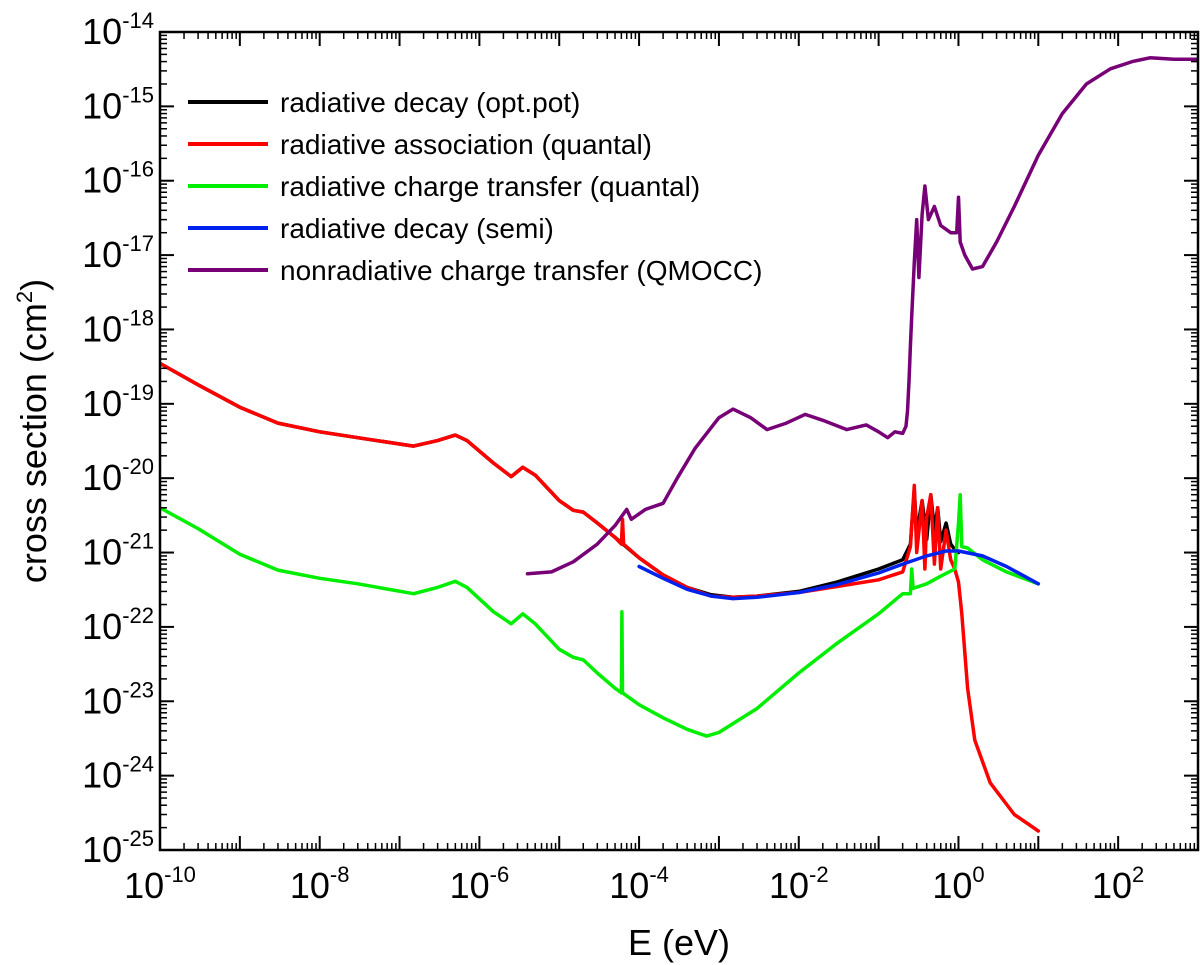 The width and height of the screenshot is (1200, 965). What do you see at coordinates (430, 102) in the screenshot?
I see `legend-label-0: radiative decay (opt.pot)` at bounding box center [430, 102].